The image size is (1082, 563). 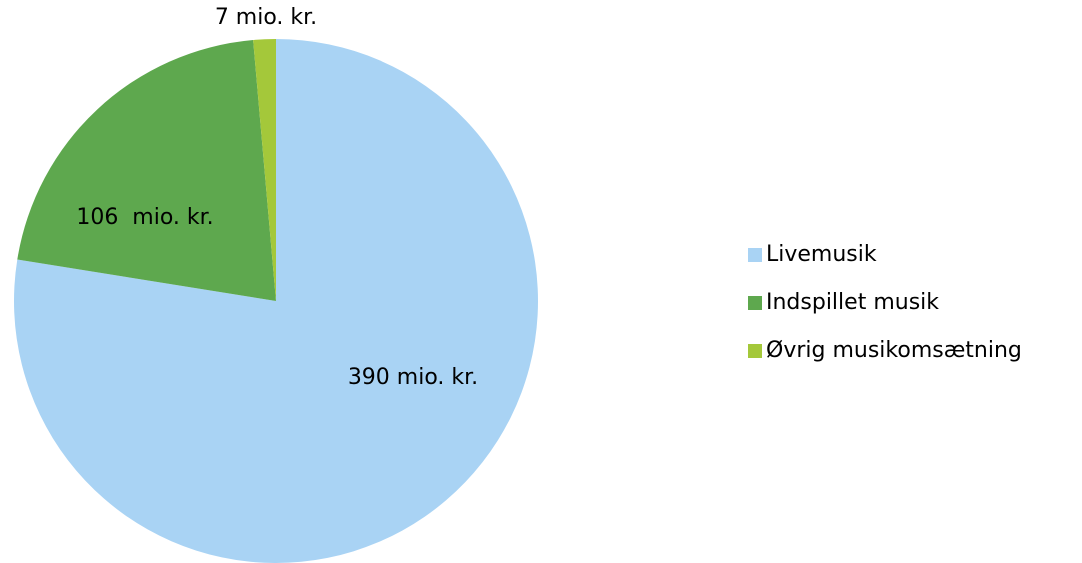 I want to click on data-label: 106 mio. kr., so click(x=144, y=217).